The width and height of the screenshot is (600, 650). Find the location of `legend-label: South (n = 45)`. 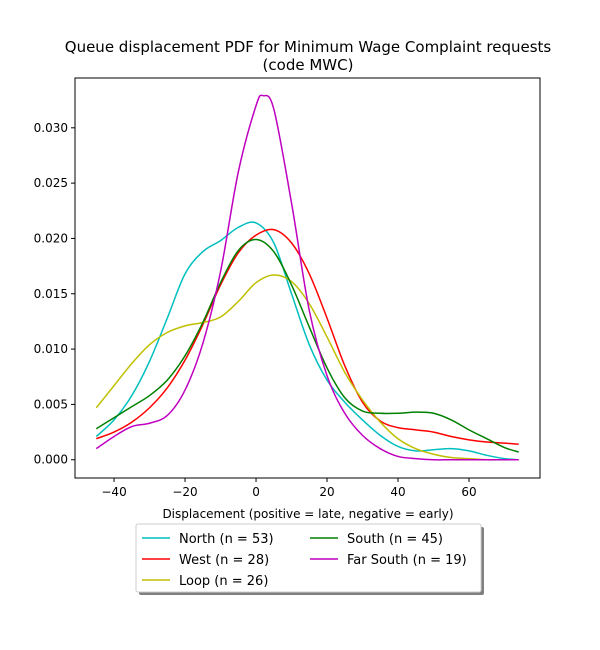

legend-label: South (n = 45) is located at coordinates (395, 539).